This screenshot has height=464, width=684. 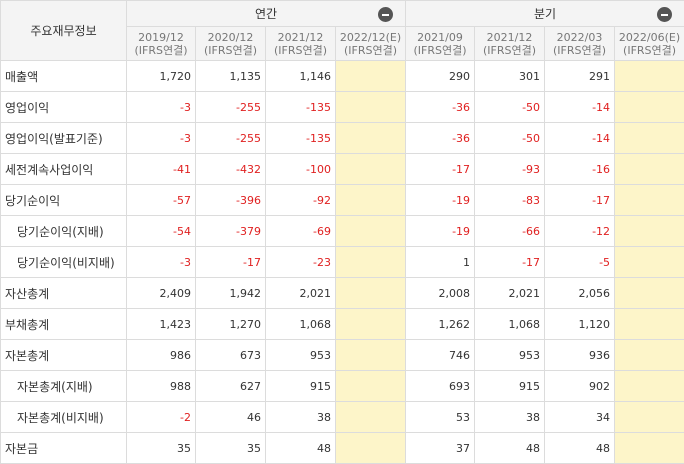 I want to click on value-cell: 48, so click(x=580, y=448).